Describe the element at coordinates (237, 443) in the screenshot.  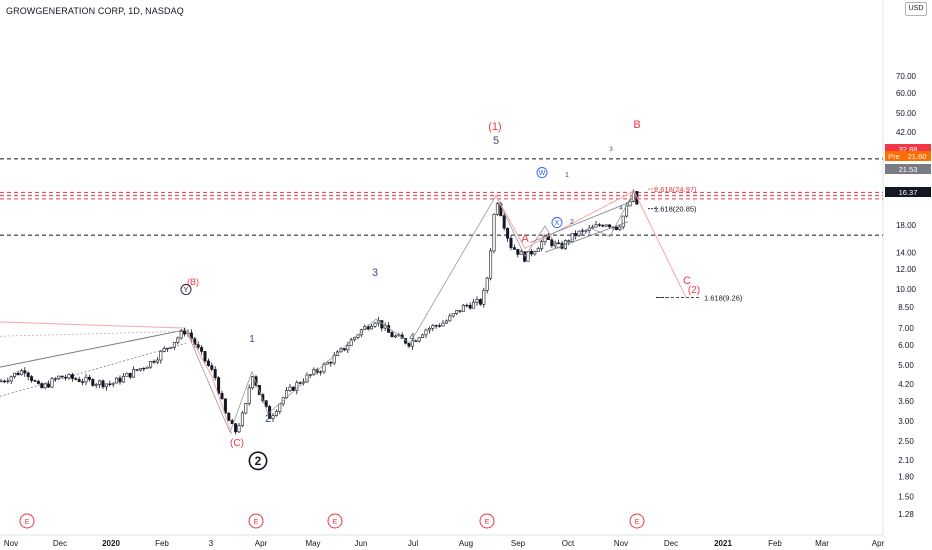
I see `wave-label: (C)` at that location.